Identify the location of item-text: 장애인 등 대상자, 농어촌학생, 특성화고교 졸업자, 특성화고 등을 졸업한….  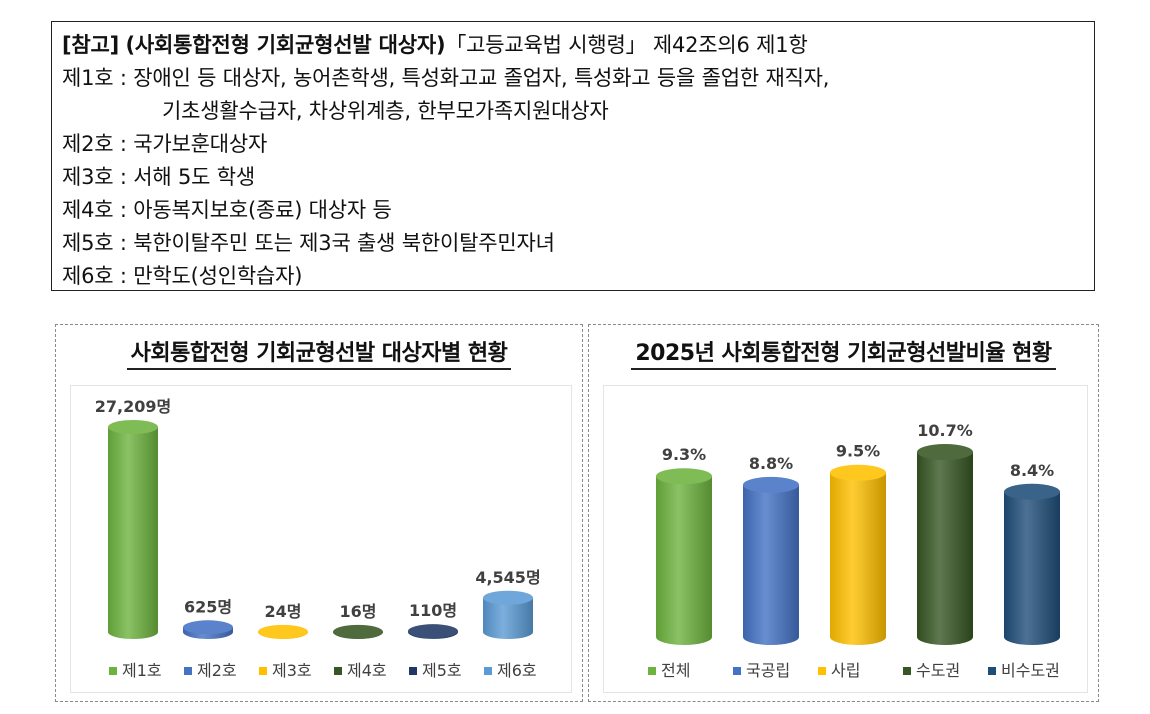
(481, 78).